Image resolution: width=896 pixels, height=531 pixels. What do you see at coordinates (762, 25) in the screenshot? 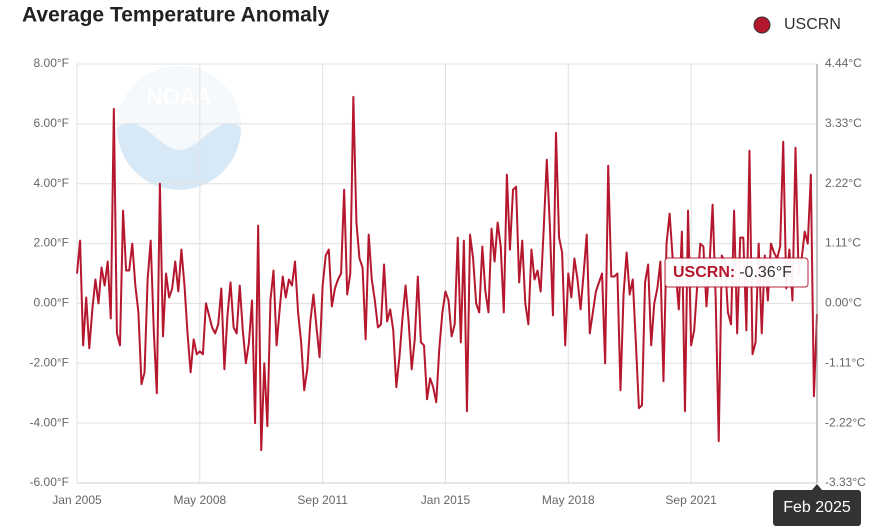
I see `legend-marker` at bounding box center [762, 25].